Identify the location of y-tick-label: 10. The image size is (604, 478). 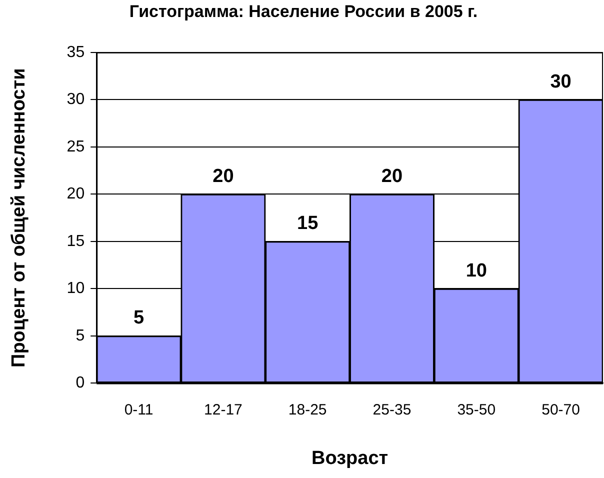
(75, 289).